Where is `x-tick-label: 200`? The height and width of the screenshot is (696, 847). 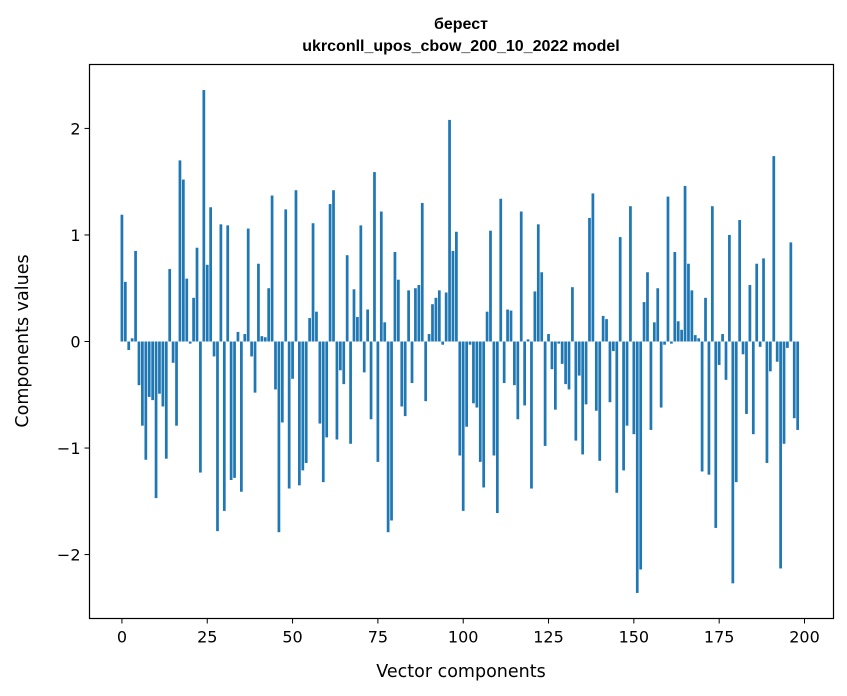
x-tick-label: 200 is located at coordinates (804, 637).